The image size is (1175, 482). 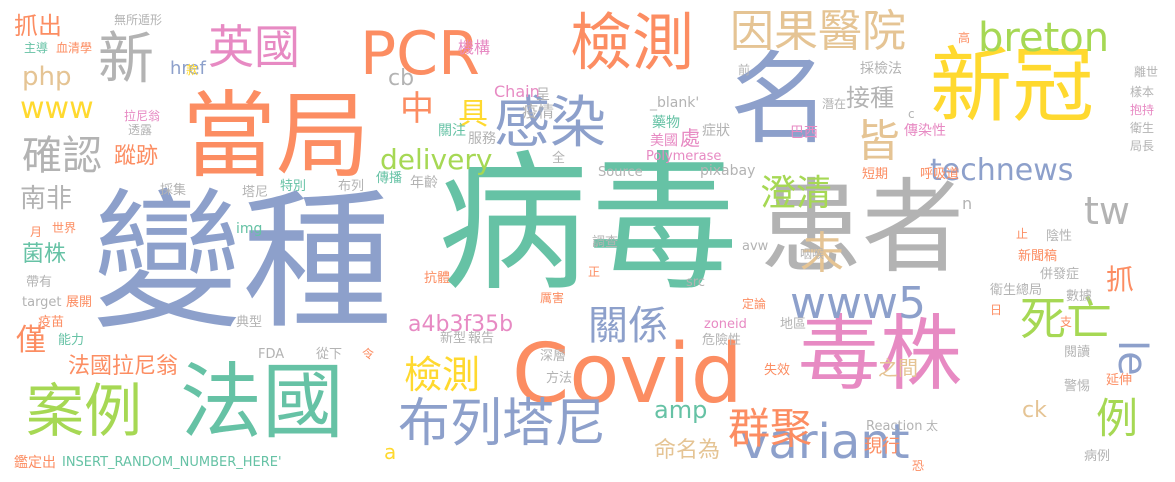 I want to click on word: 抓出, so click(x=38, y=26).